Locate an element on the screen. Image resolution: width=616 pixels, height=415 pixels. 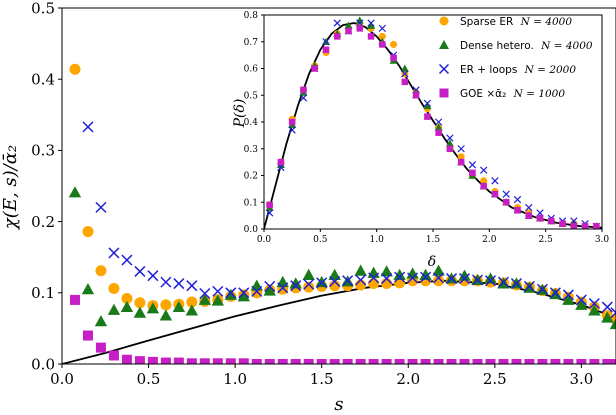
main-x-tick-label: 3.0 is located at coordinates (581, 379).